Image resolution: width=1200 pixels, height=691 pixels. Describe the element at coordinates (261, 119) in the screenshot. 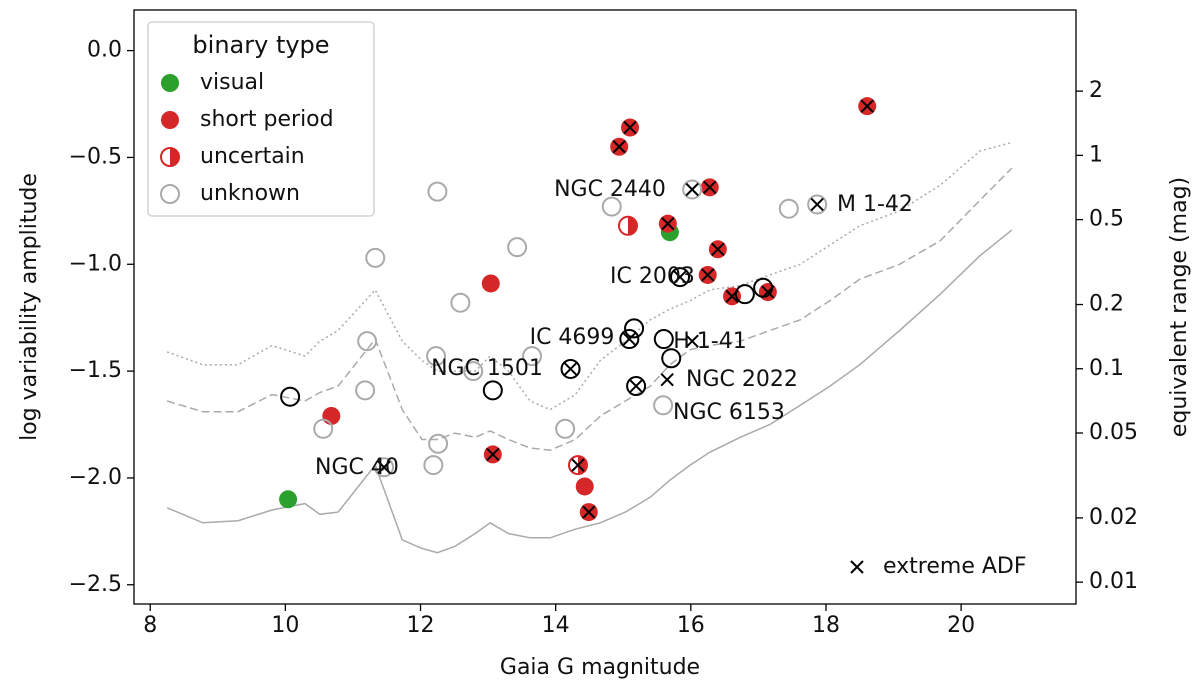

I see `legend-box` at that location.